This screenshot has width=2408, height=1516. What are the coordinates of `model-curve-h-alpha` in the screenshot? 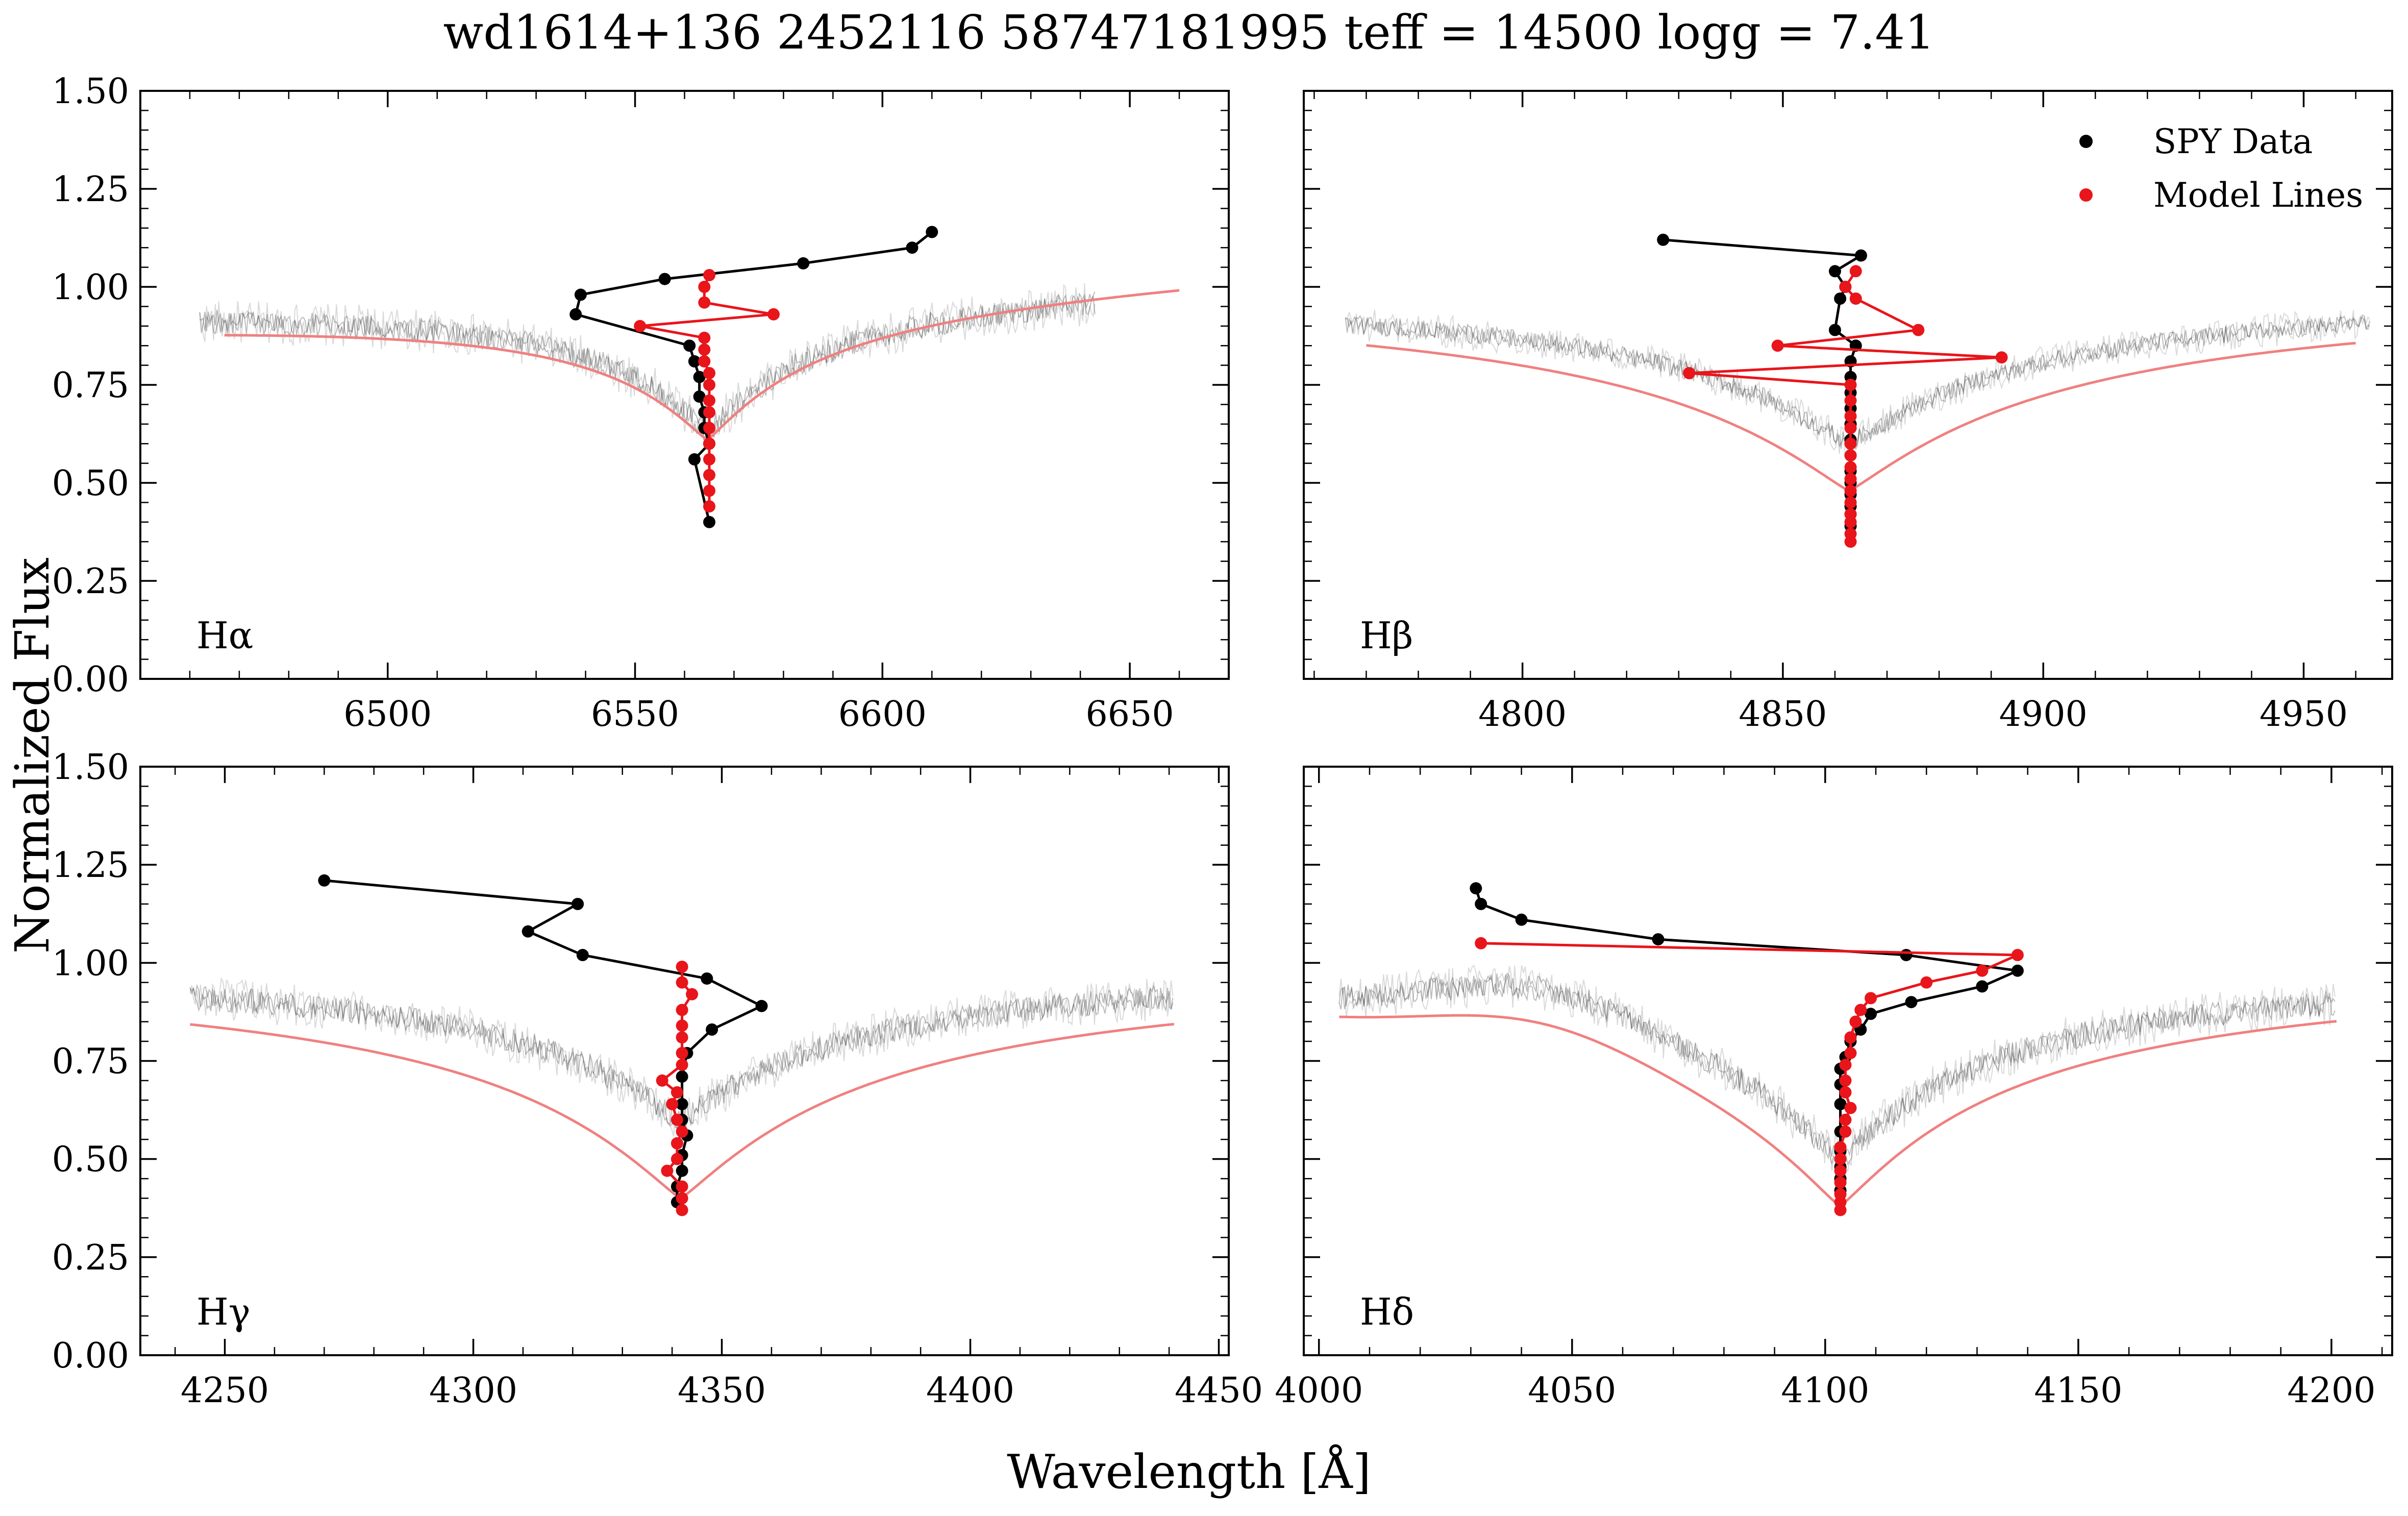 It's located at (702, 365).